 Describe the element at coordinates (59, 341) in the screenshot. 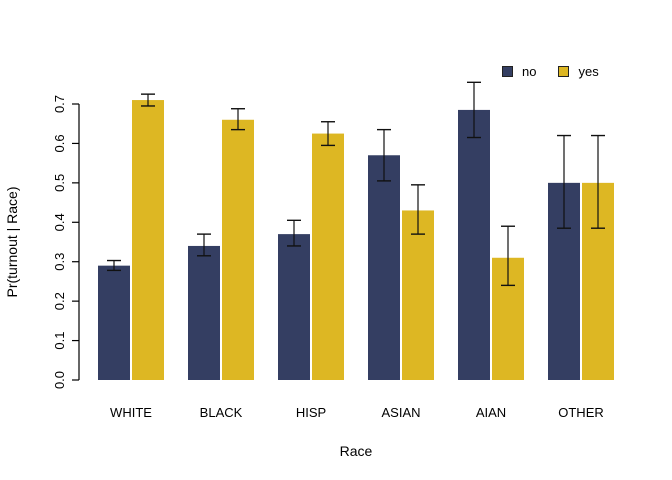

I see `y-tick-label: 0.1` at that location.